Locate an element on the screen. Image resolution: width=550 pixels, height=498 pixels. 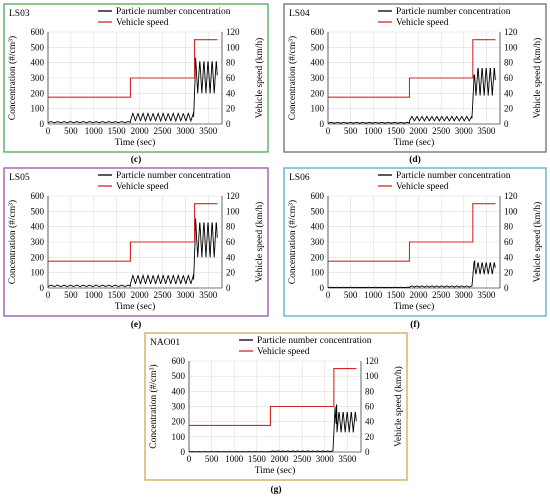
panel-frame is located at coordinates (415, 78).